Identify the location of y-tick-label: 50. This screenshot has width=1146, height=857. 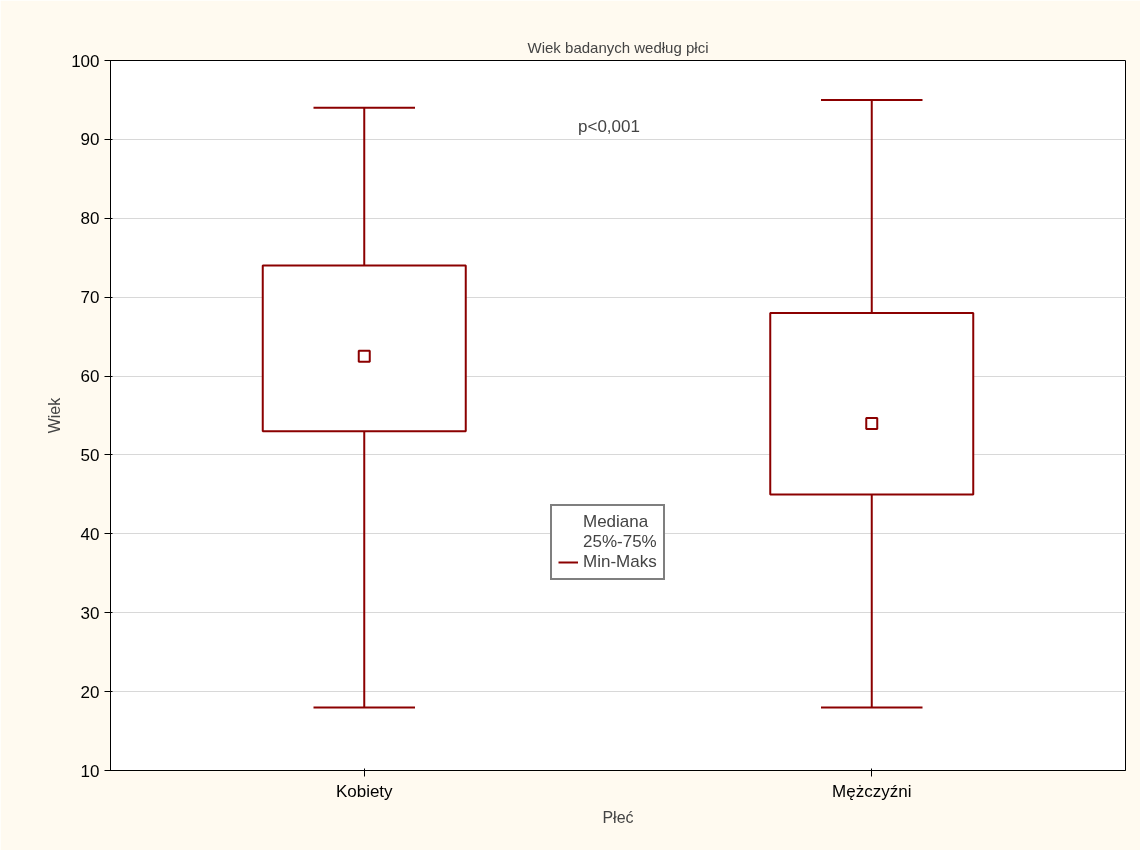
(90, 455).